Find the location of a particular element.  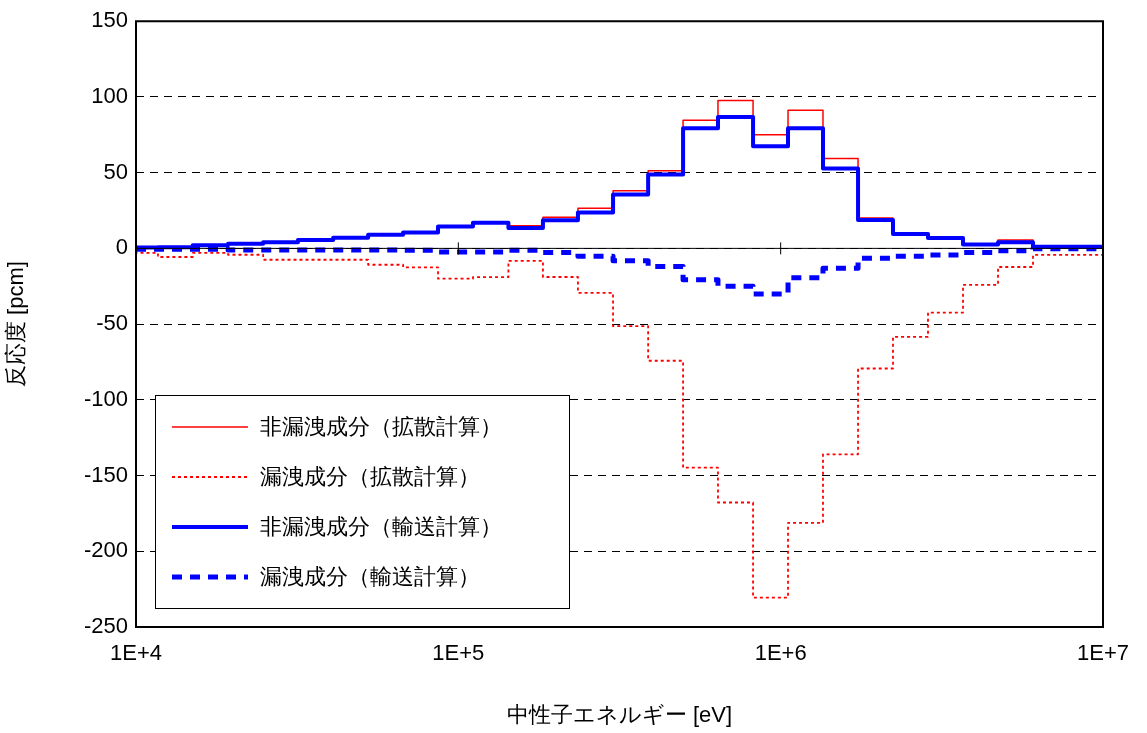

legend-label: 漏洩成分（輸送計算） is located at coordinates (370, 577).